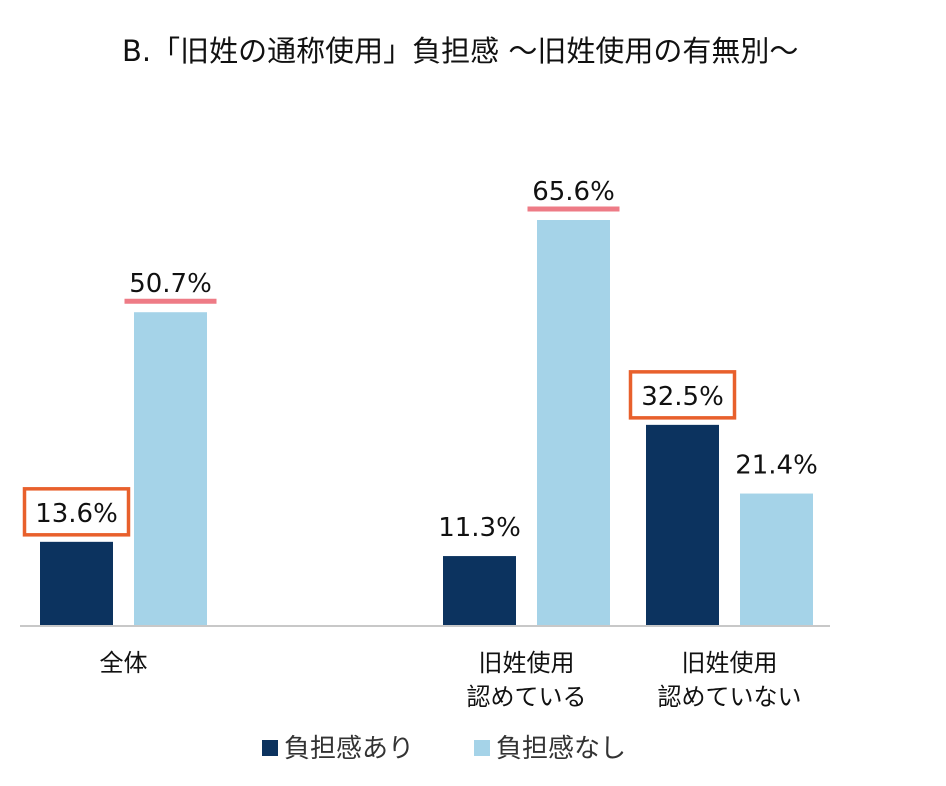 This screenshot has height=786, width=946. I want to click on data-label-s0-c0: 13.6%, so click(76, 514).